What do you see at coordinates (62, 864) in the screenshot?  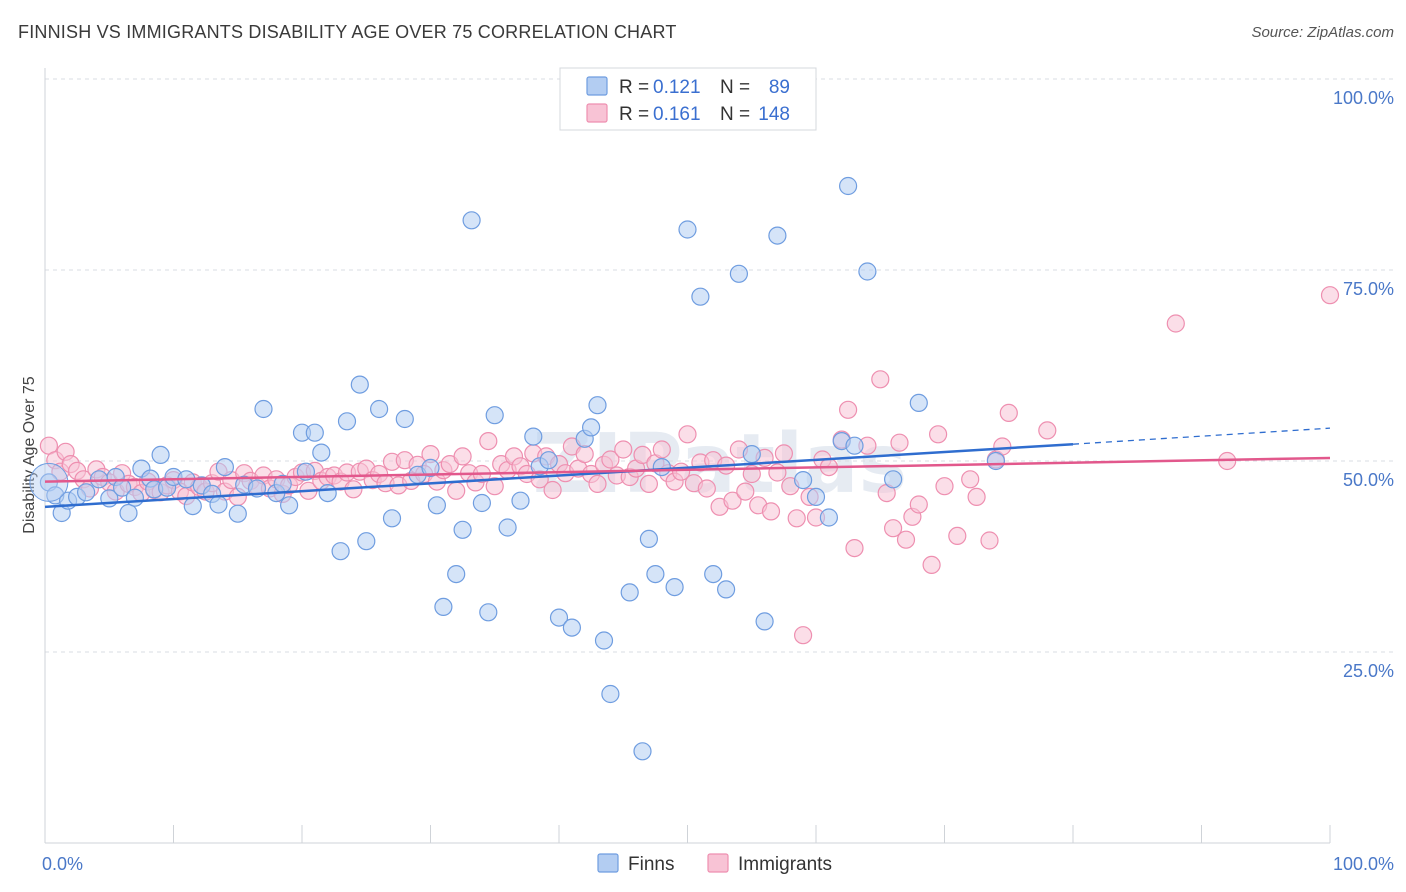 I see `x-tick-label: 0.0%` at bounding box center [62, 864].